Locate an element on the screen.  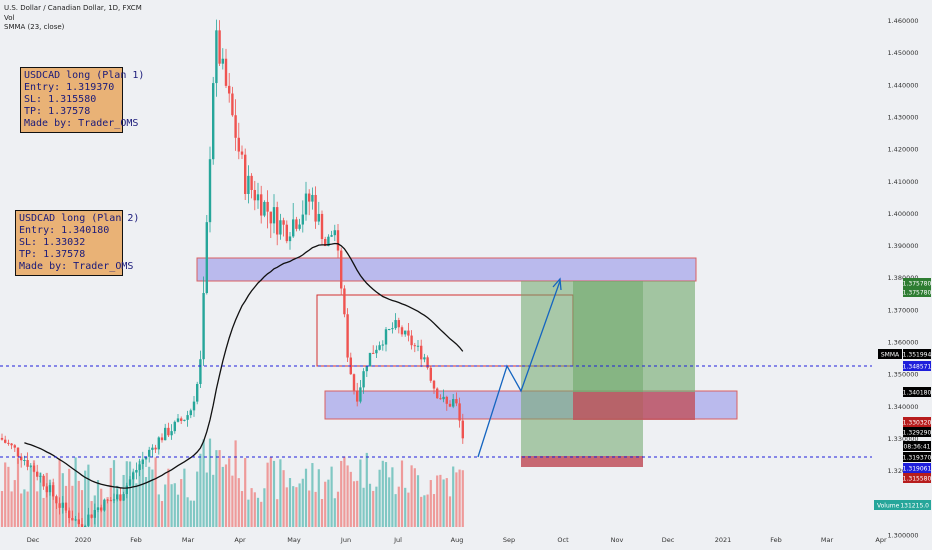
price-tag-text: 08:36:41 is located at coordinates (917, 447).